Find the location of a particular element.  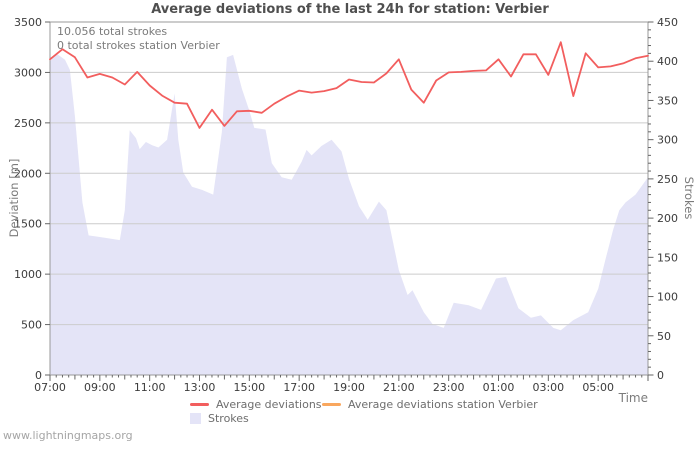

legend-item-average-deviations: Average deviations is located at coordinates (256, 404).